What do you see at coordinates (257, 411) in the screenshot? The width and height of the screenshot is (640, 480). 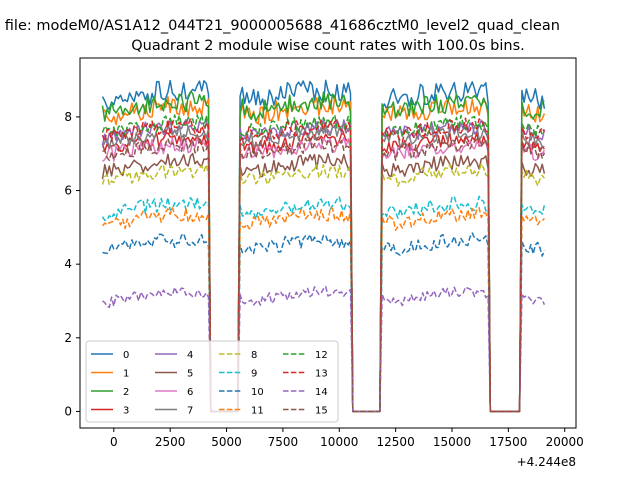 I see `legend-label-11: 11` at bounding box center [257, 411].